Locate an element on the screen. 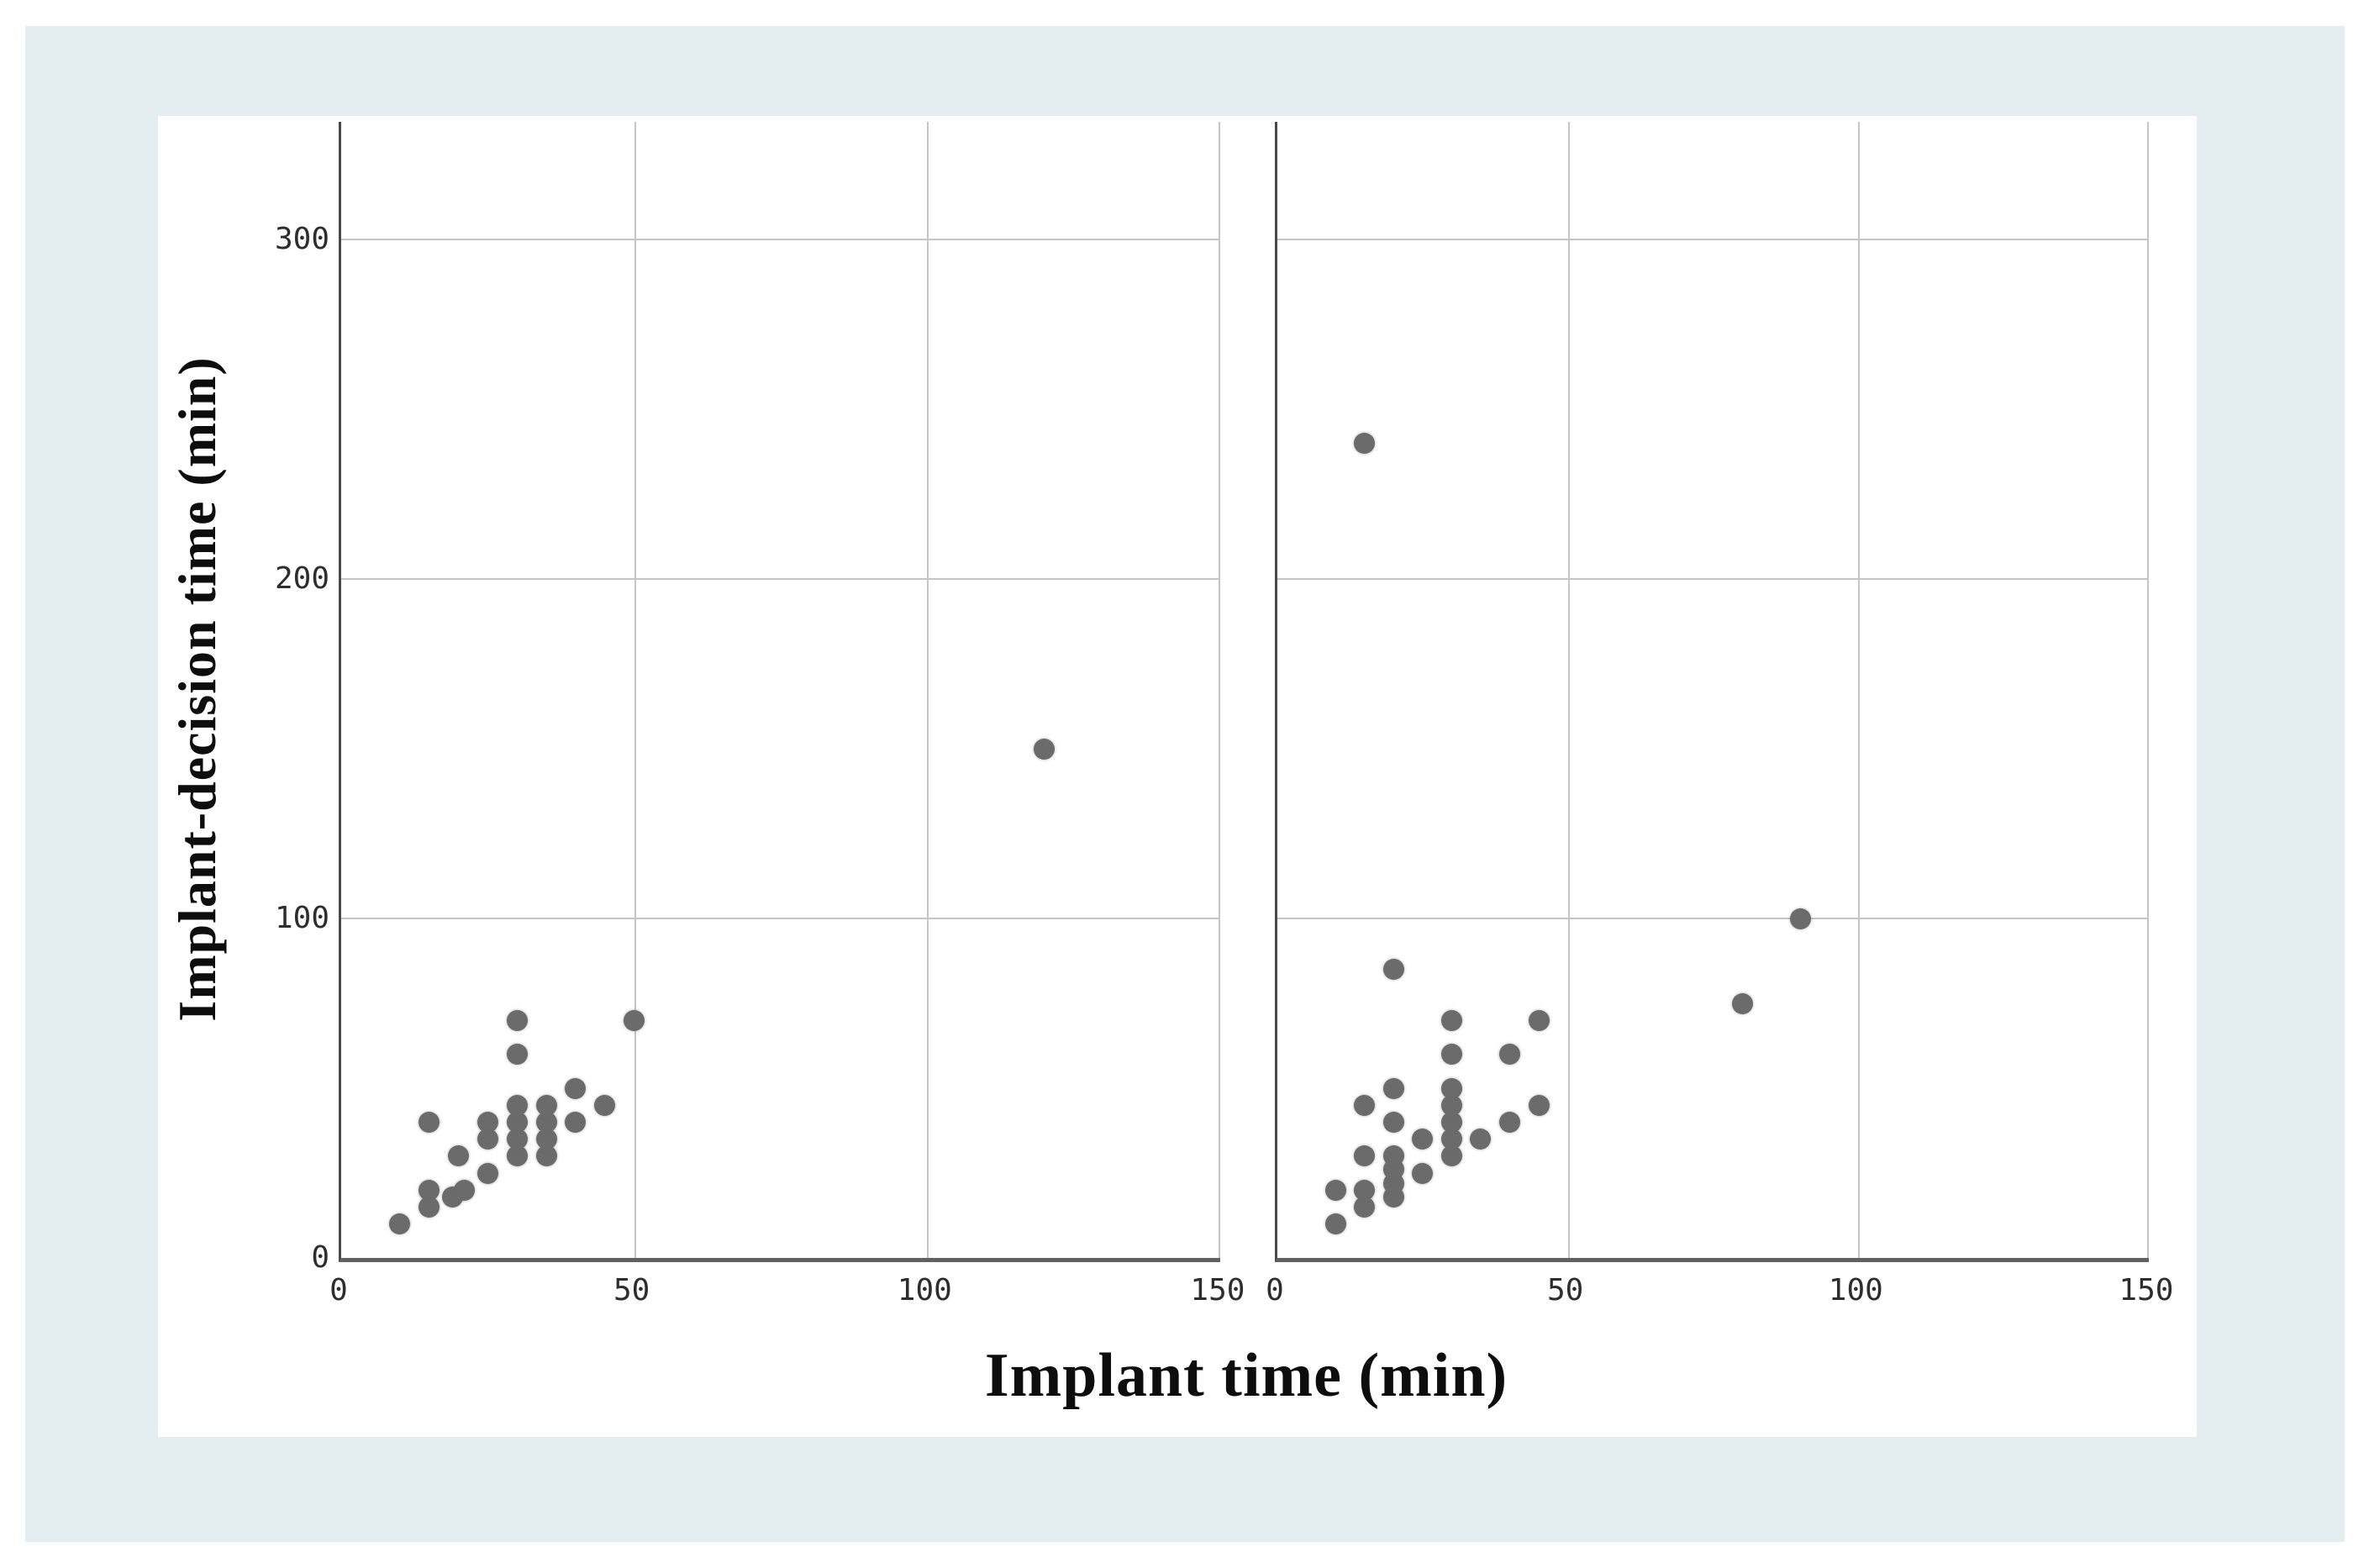 This screenshot has height=1568, width=2369. x-axis-title: Implant time (min) is located at coordinates (1246, 1375).